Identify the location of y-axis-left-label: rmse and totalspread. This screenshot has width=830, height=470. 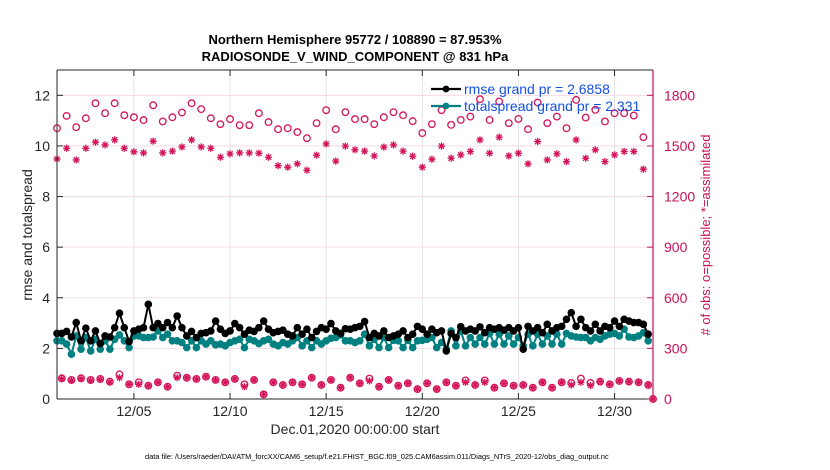
(27, 235).